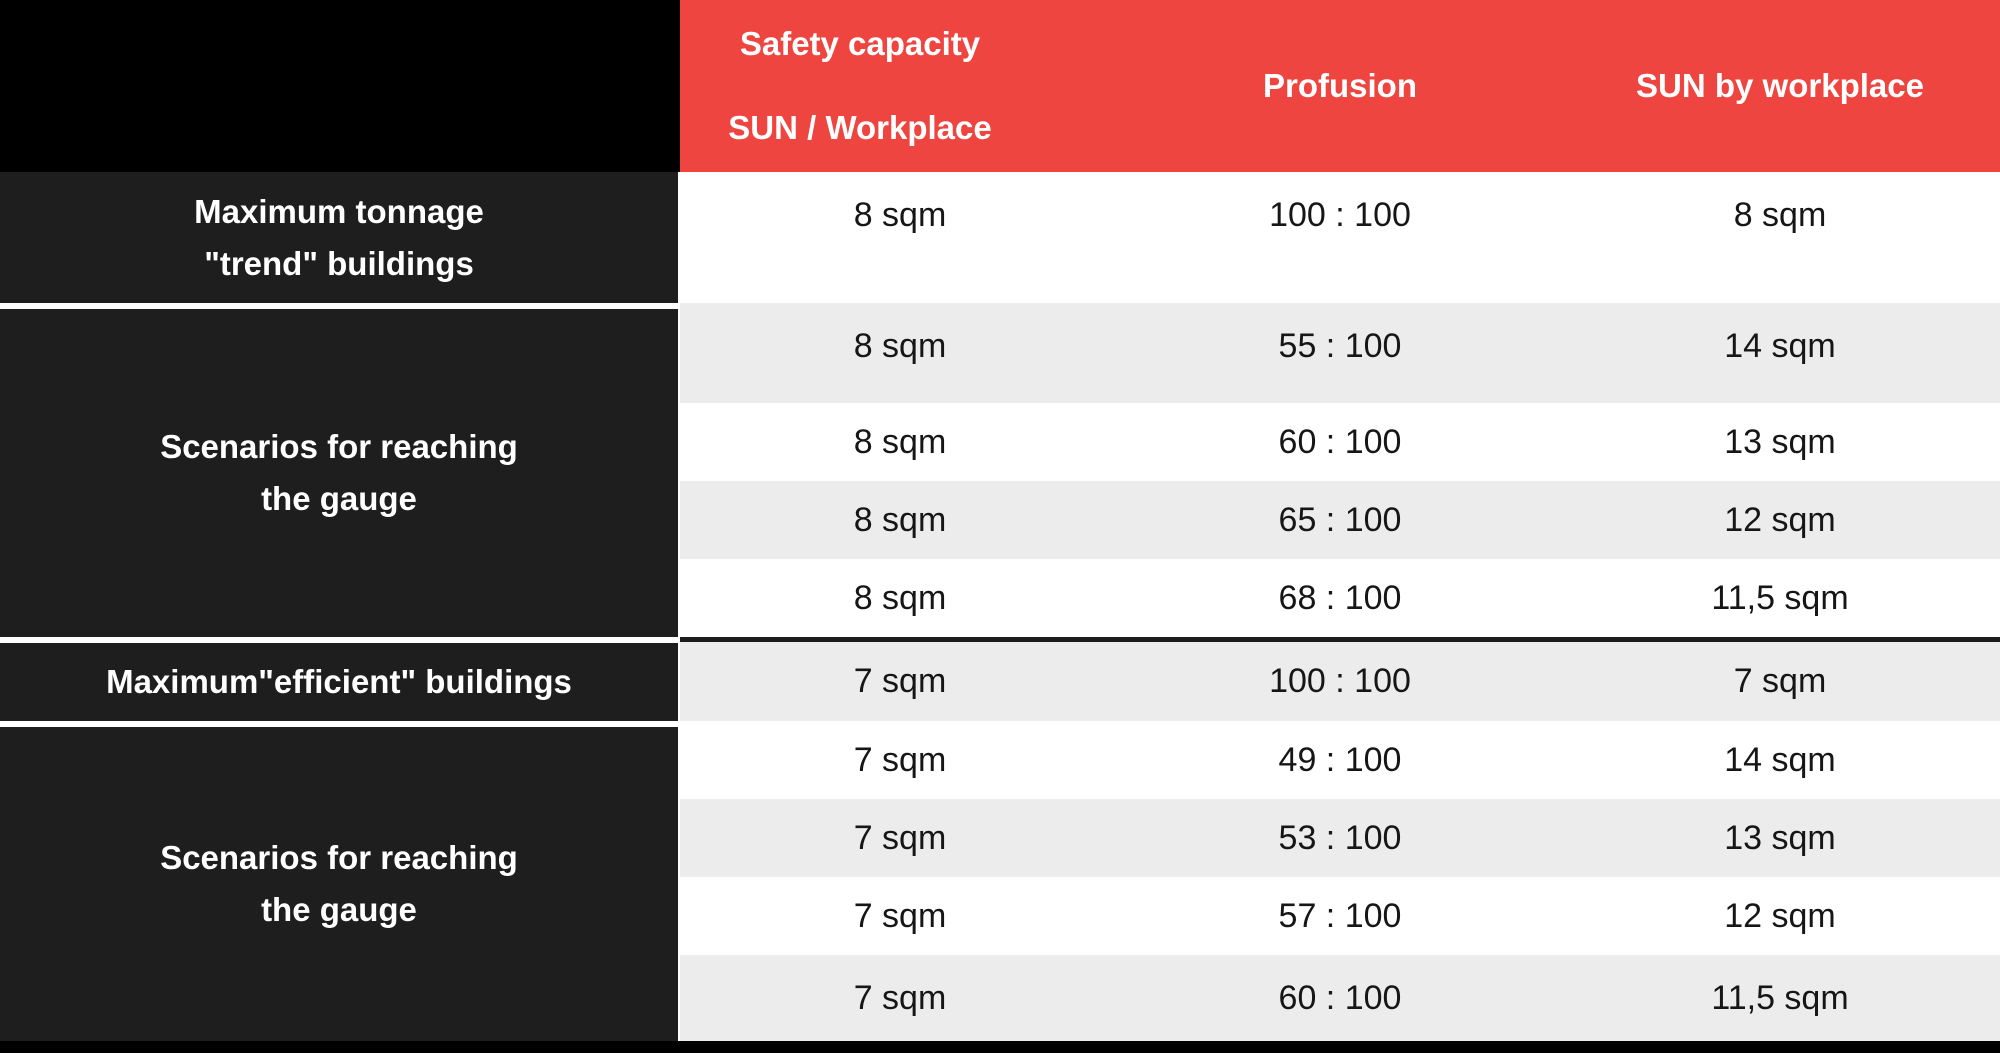 The width and height of the screenshot is (2000, 1053). I want to click on cell-trend-scenario2-sun: 8 sqm, so click(900, 442).